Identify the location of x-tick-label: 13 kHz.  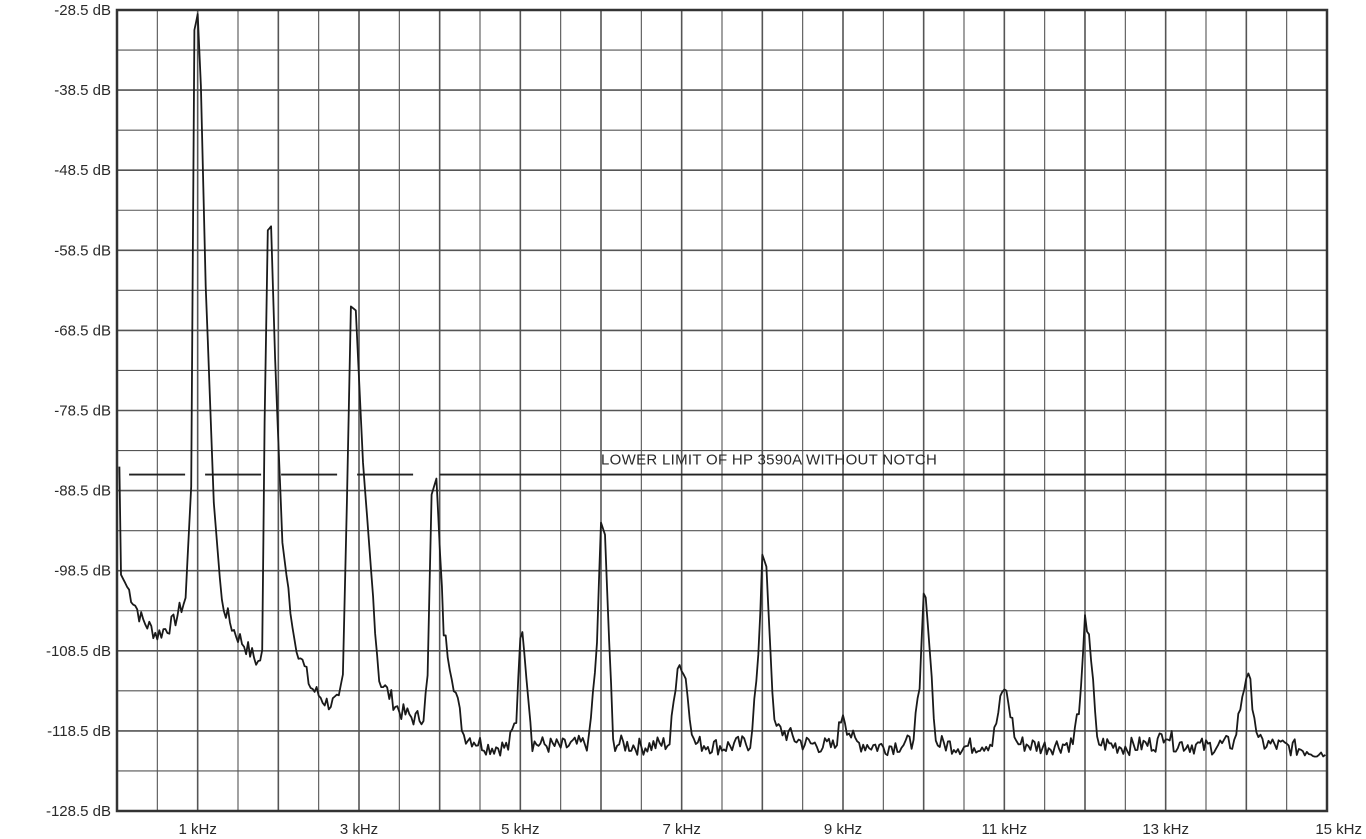
(1165, 829).